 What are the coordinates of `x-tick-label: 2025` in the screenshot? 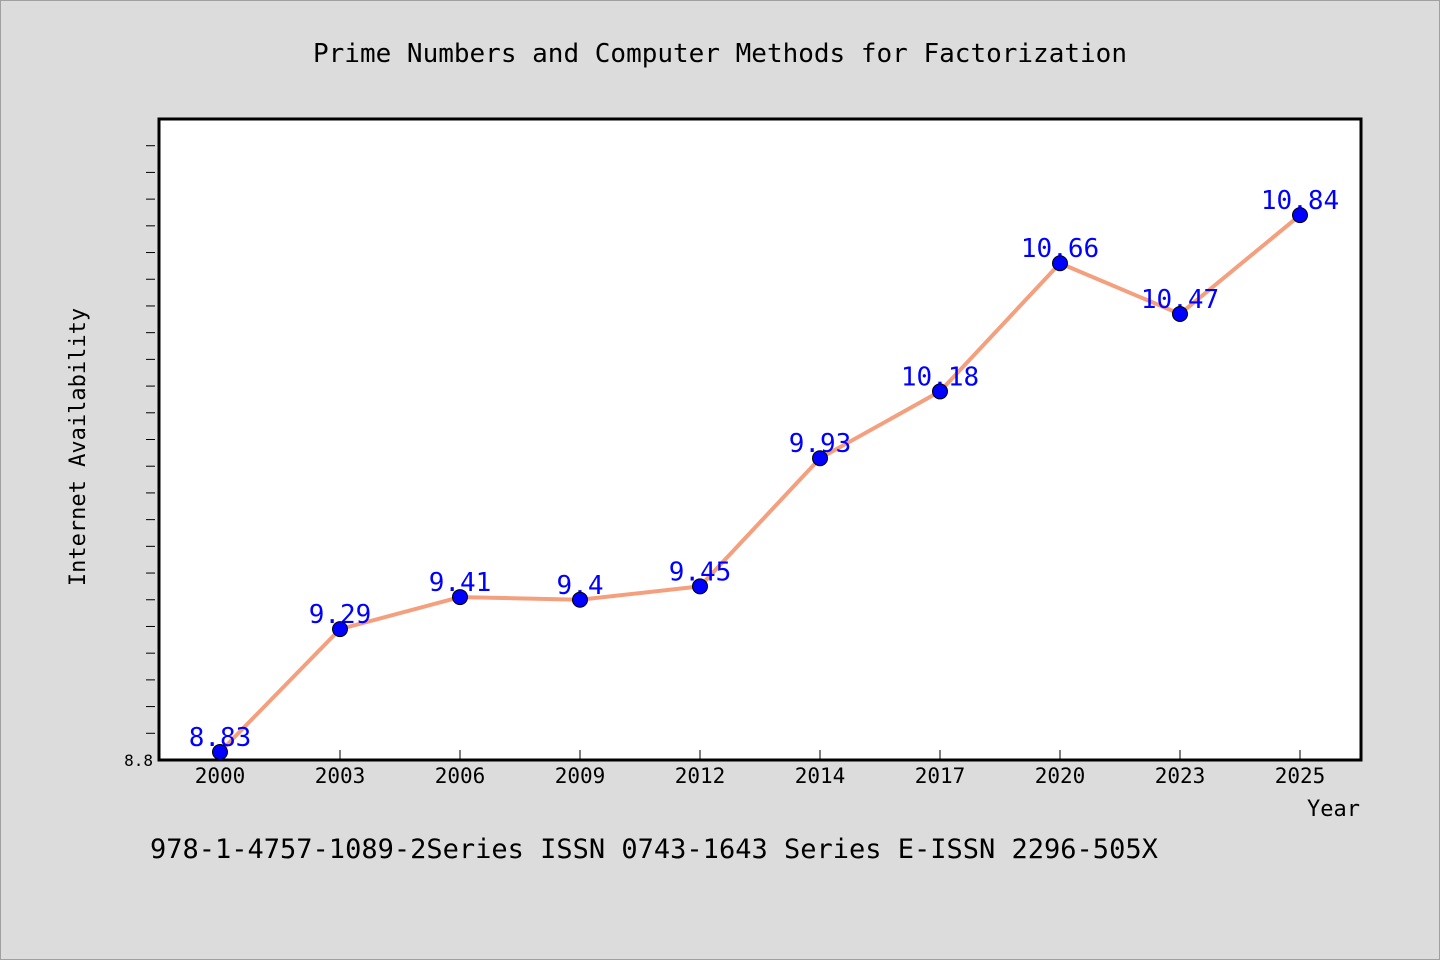 It's located at (1300, 776).